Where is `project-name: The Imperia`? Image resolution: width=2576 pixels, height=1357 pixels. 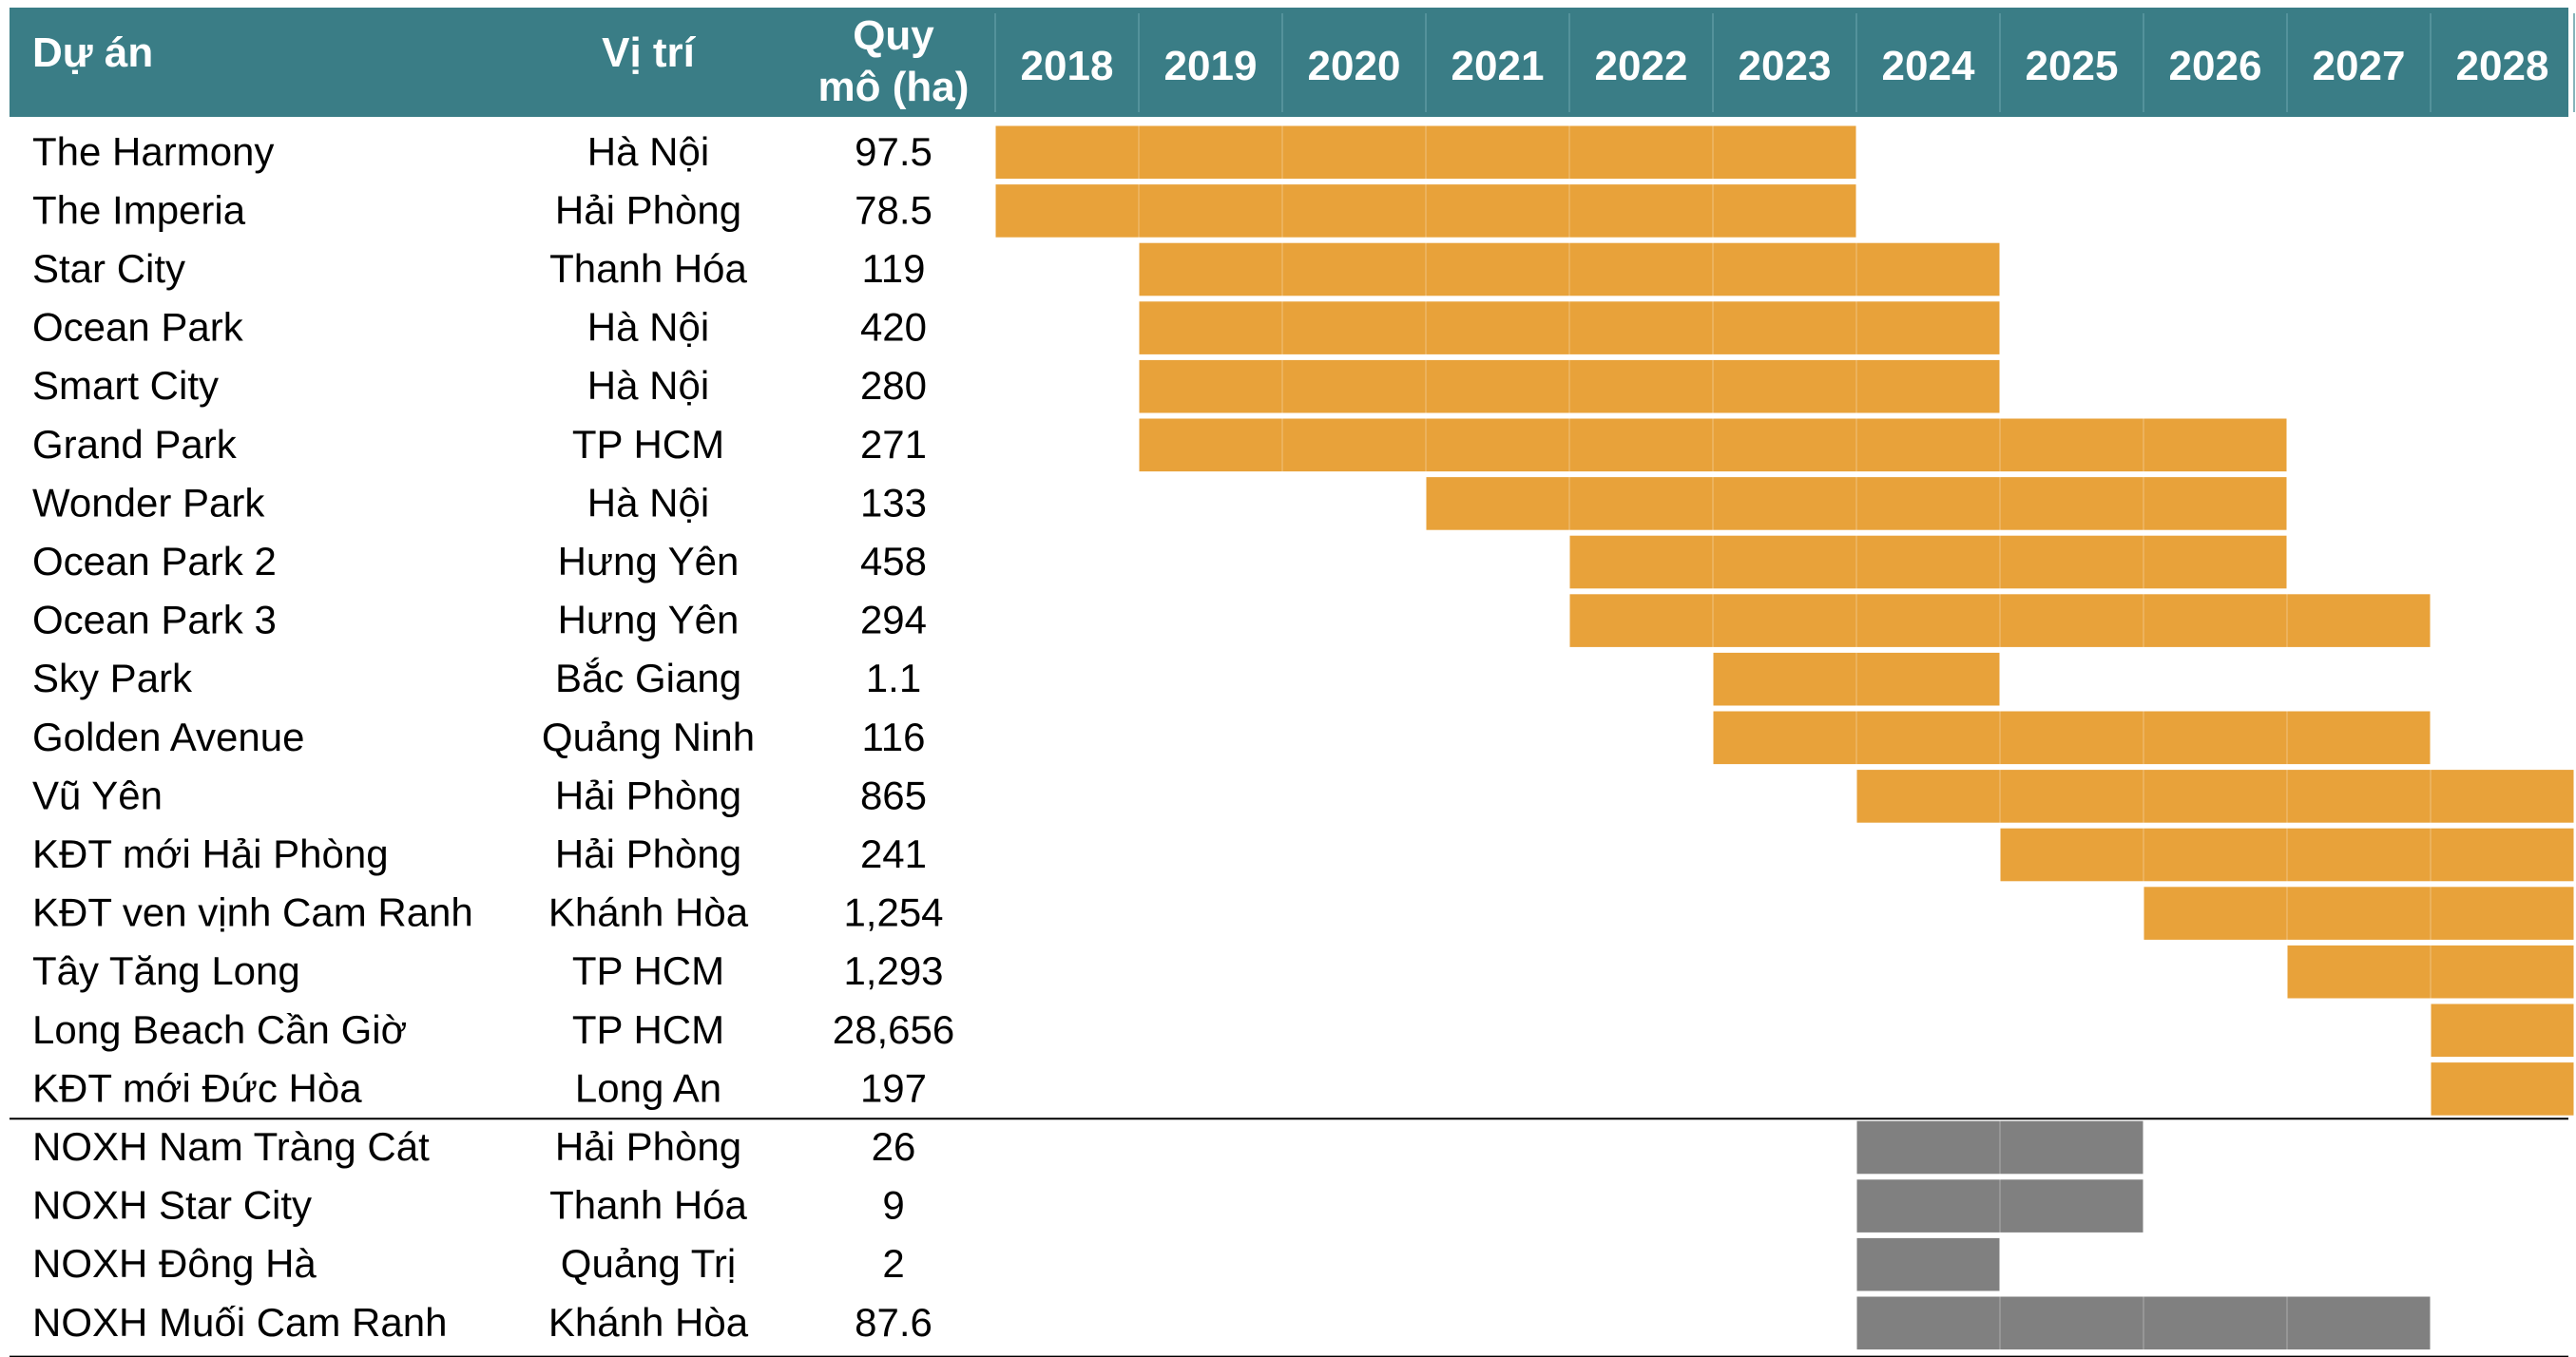
project-name: The Imperia is located at coordinates (139, 209).